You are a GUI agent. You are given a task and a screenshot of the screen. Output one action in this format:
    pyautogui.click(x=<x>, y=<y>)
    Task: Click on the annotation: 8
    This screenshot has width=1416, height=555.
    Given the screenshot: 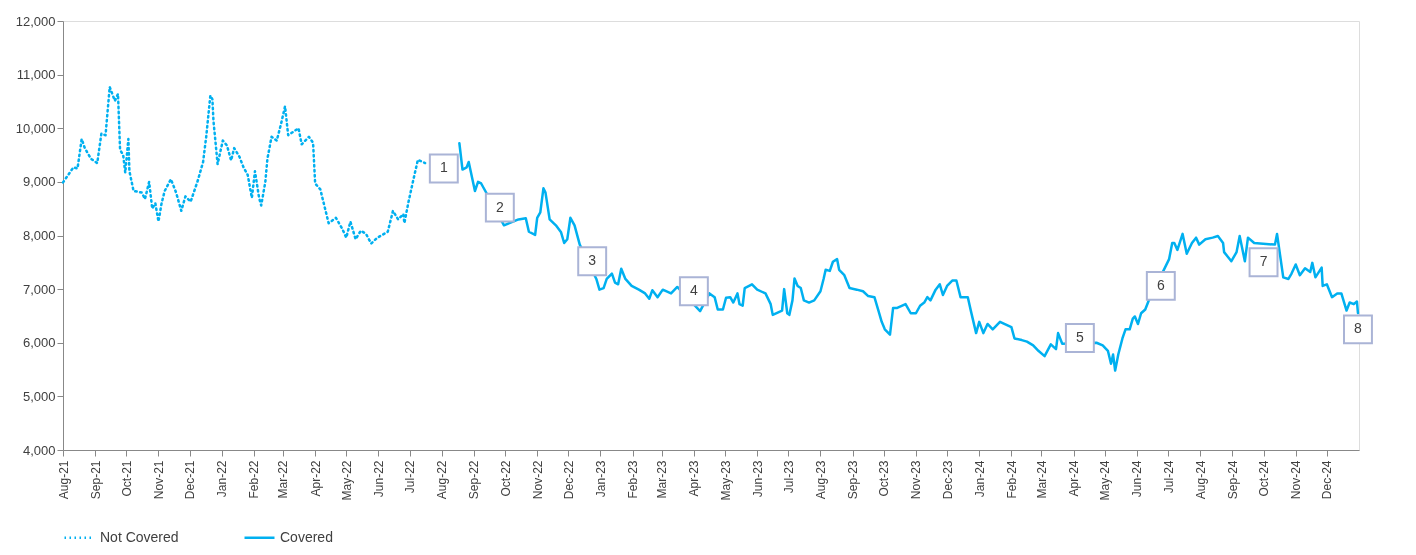 What is the action you would take?
    pyautogui.click(x=1358, y=328)
    